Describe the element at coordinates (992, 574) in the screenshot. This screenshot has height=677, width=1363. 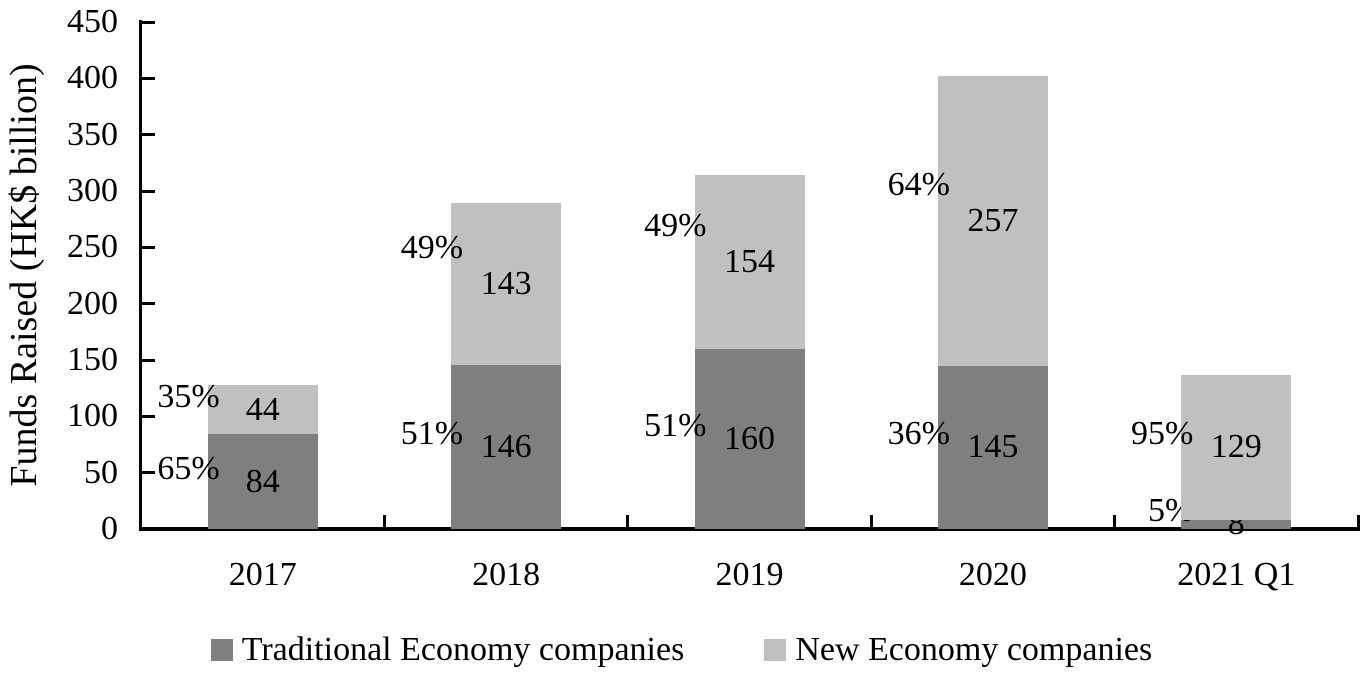
I see `x-axis-label: 2020` at that location.